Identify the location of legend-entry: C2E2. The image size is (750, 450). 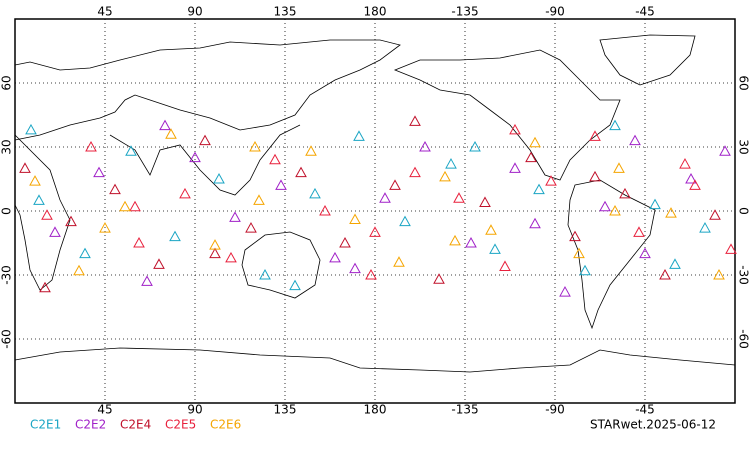
(90, 425).